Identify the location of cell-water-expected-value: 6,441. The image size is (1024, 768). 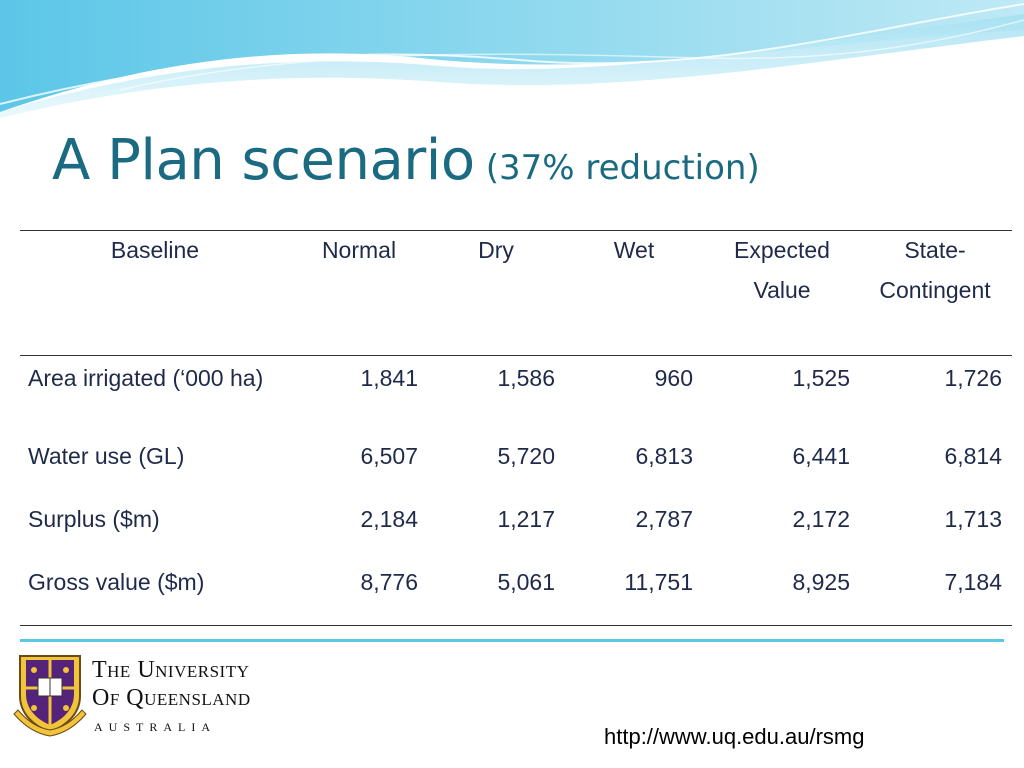
(821, 456).